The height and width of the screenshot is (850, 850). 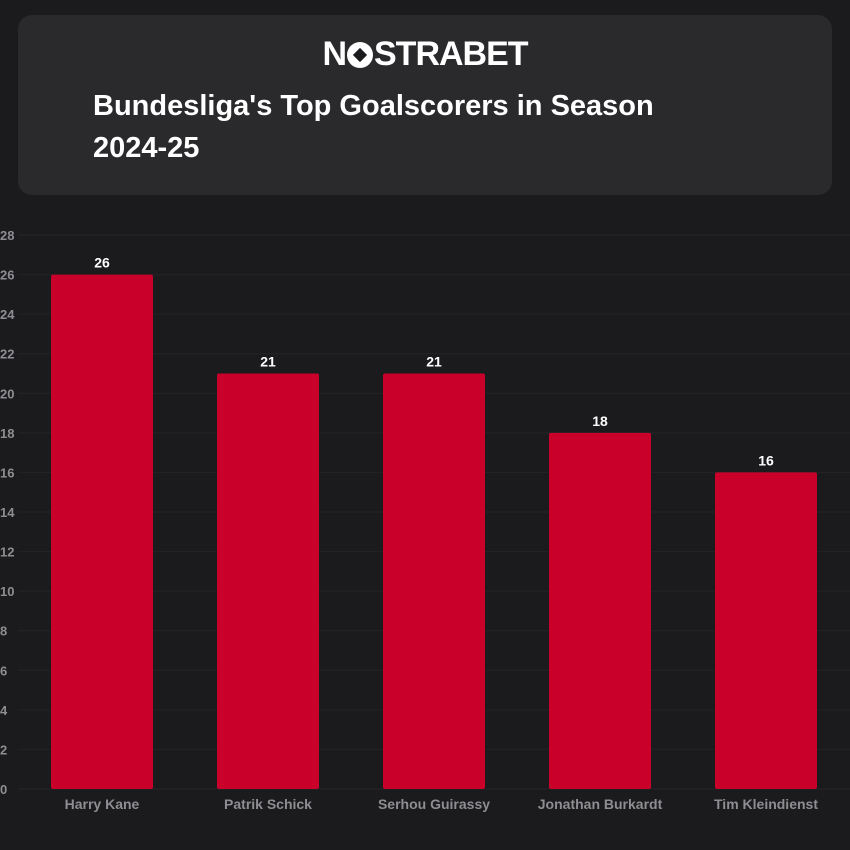 I want to click on x-tick-label: Harry Kane, so click(x=102, y=804).